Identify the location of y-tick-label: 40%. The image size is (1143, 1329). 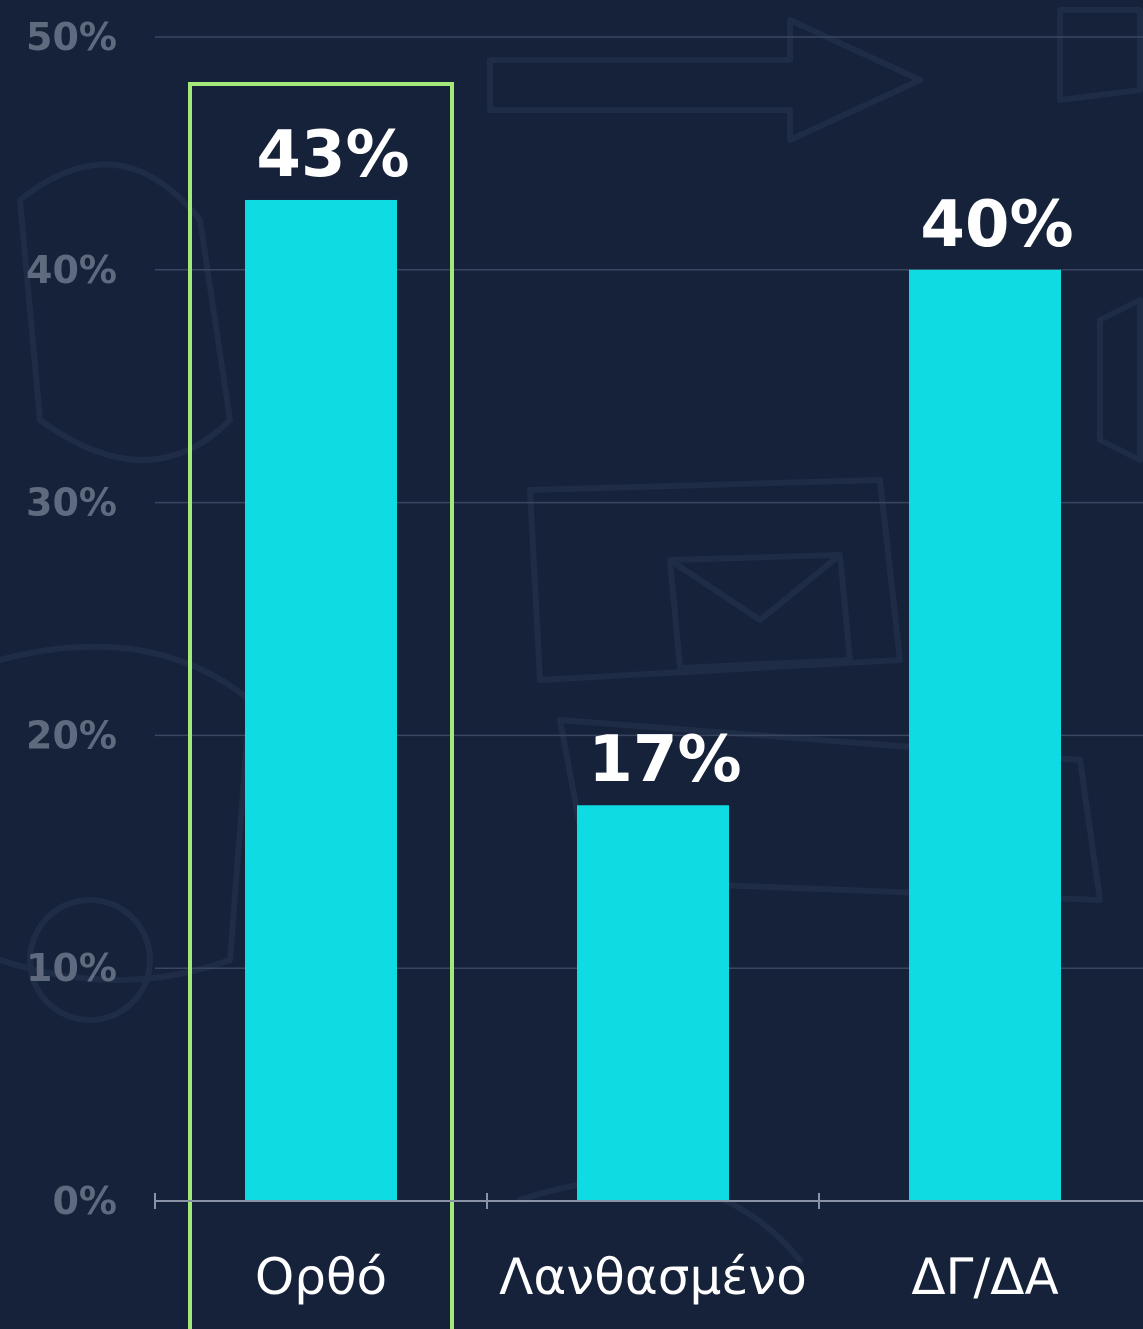
(71, 270).